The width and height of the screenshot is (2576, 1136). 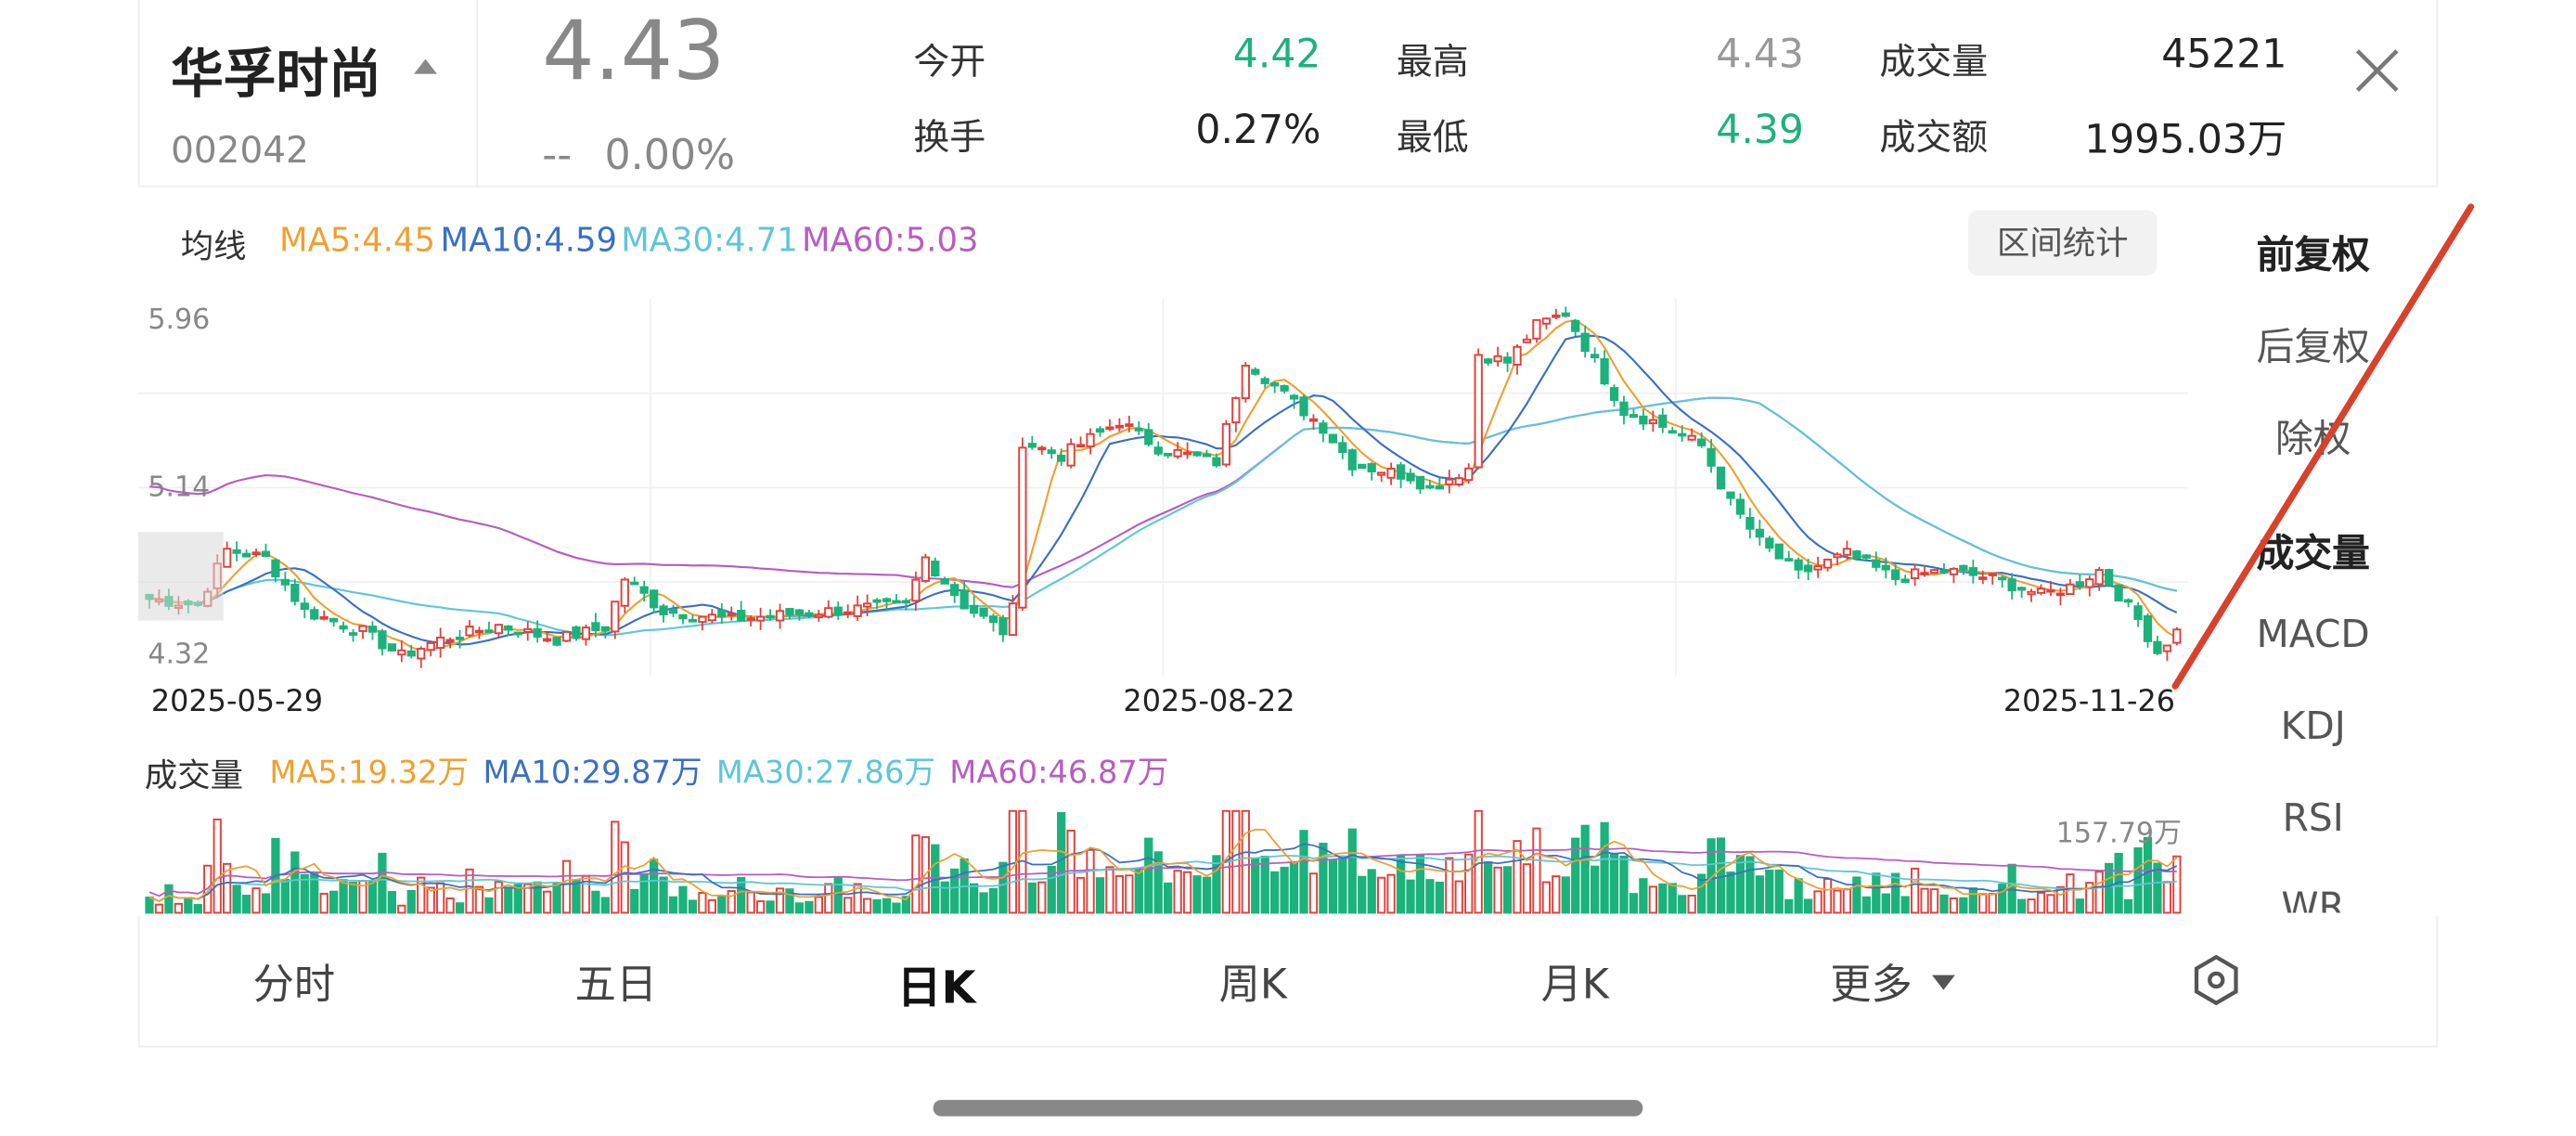 I want to click on tab-monthly-k: 月K, so click(x=1574, y=984).